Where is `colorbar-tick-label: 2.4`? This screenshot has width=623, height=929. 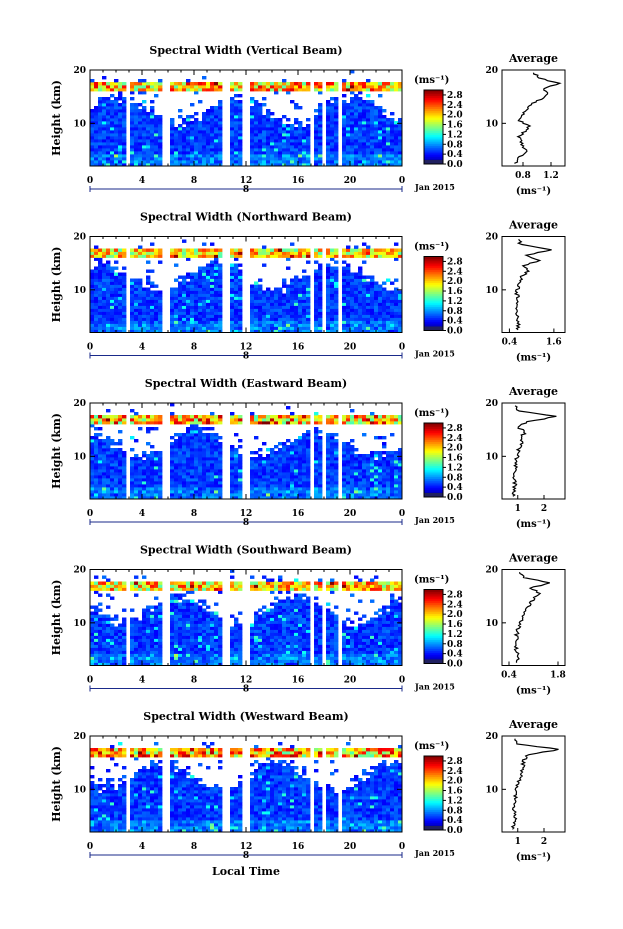
colorbar-tick-label: 2.4 is located at coordinates (455, 106).